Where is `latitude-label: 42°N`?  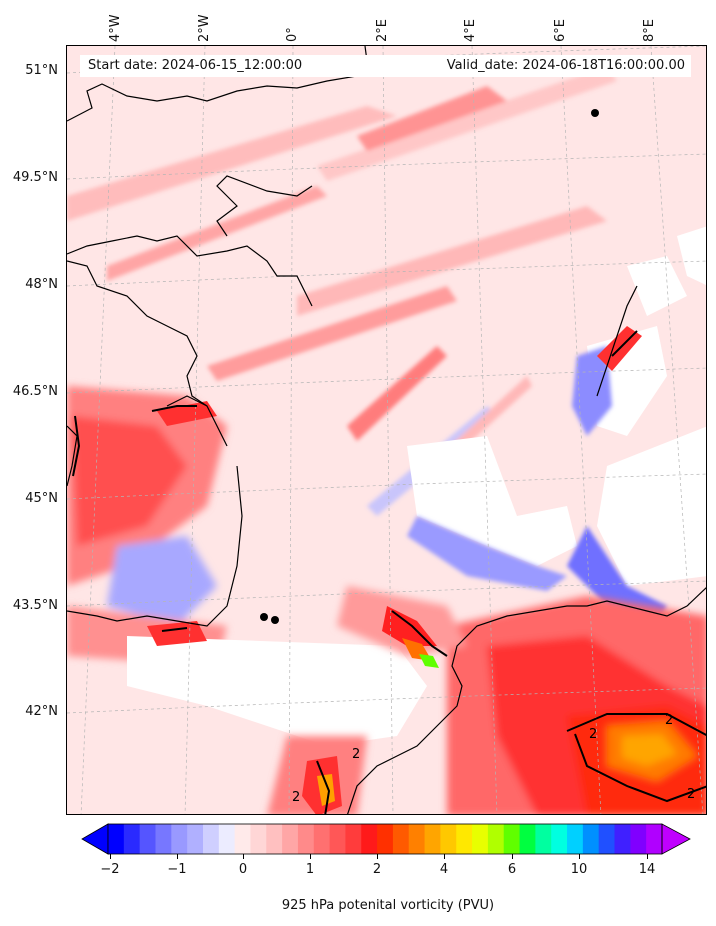 latitude-label: 42°N is located at coordinates (41, 711).